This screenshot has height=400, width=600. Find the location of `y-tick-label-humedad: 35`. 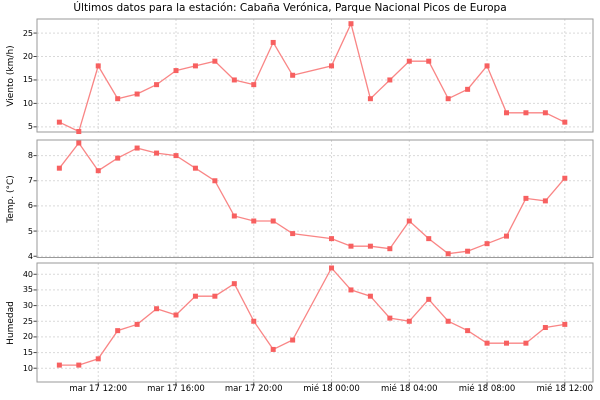

y-tick-label-humedad: 35 is located at coordinates (27, 290).